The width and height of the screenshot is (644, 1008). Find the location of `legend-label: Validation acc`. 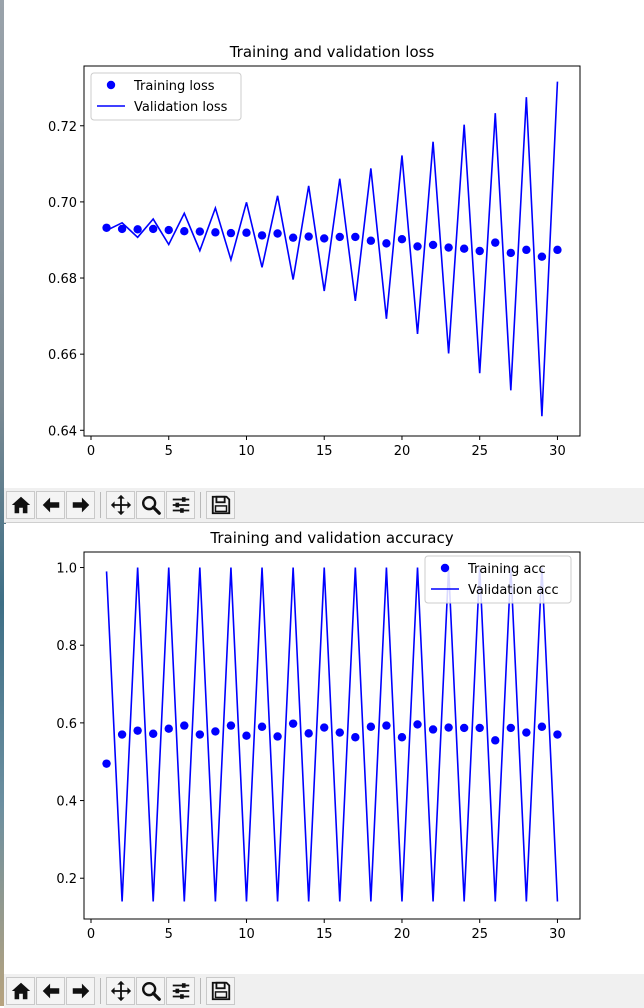

legend-label: Validation acc is located at coordinates (513, 590).